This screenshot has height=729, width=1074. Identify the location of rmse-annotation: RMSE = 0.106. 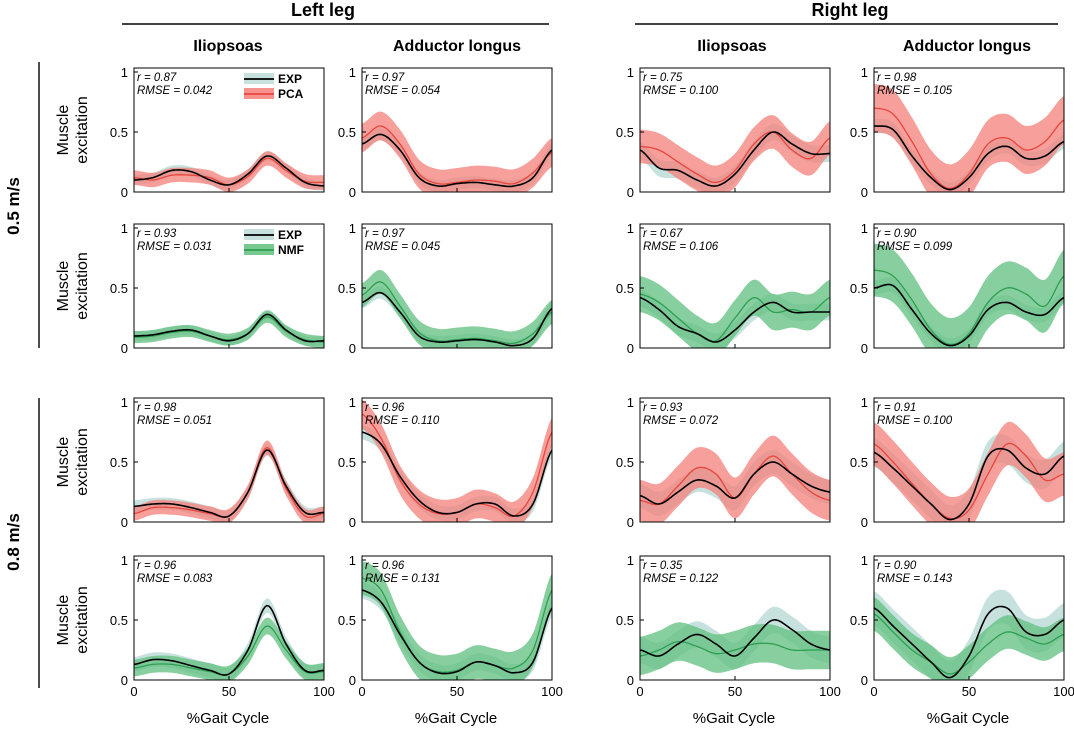
(681, 247).